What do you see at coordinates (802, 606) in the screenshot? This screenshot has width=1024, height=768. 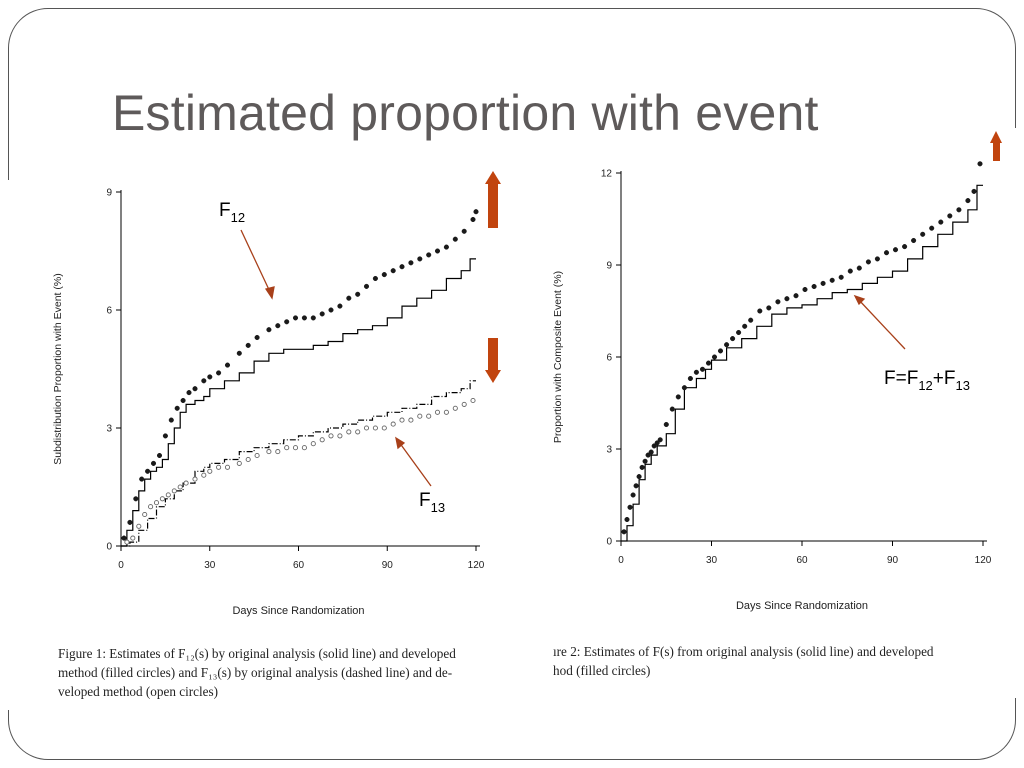 I see `x-axis-label: Days Since Randomization` at bounding box center [802, 606].